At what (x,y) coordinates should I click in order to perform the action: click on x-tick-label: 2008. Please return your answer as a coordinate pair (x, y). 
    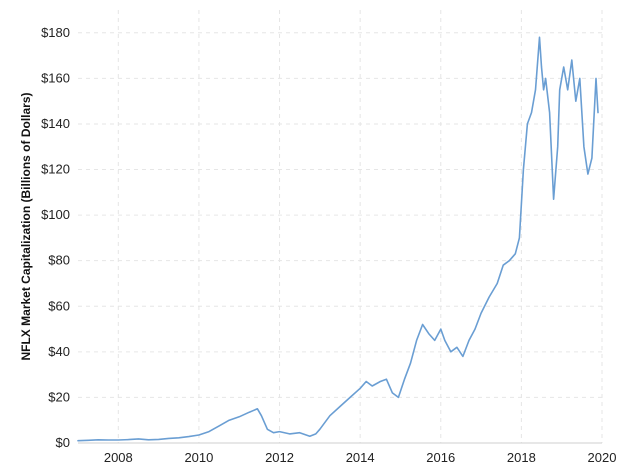
    Looking at the image, I should click on (118, 457).